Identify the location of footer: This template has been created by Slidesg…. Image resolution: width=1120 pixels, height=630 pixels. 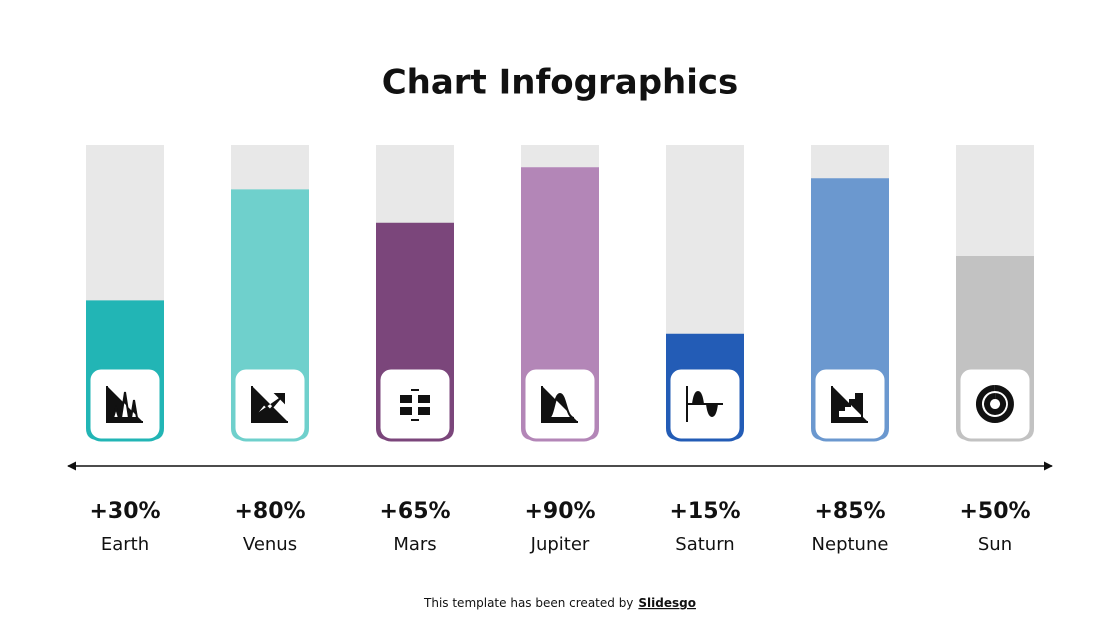
(559, 603).